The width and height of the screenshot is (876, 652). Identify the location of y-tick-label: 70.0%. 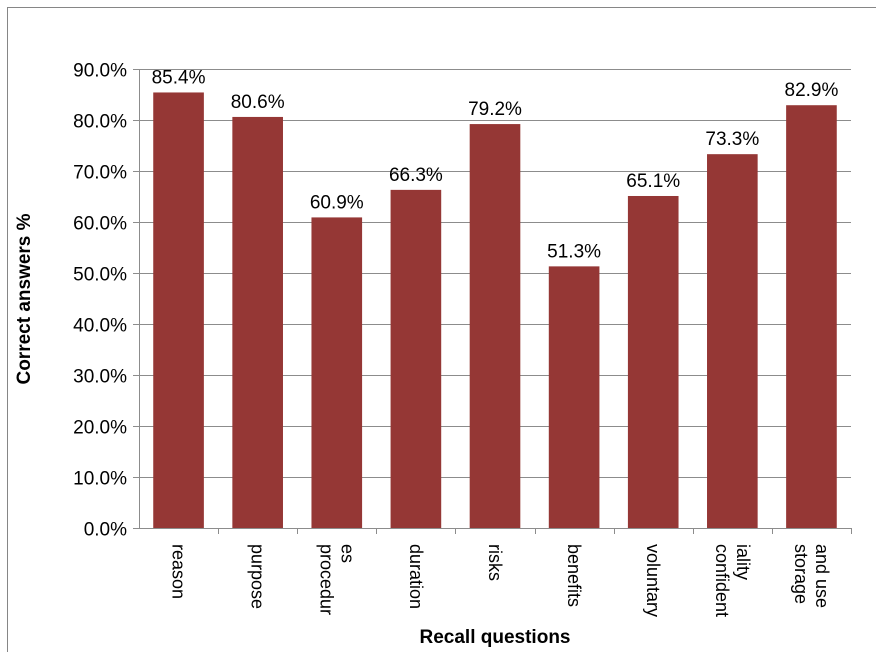
(100, 173).